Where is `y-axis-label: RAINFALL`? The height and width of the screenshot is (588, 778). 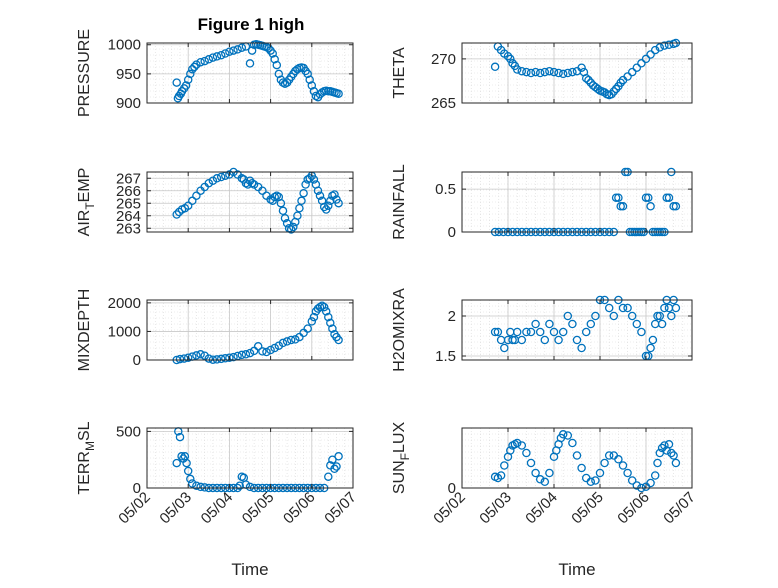 y-axis-label: RAINFALL is located at coordinates (399, 202).